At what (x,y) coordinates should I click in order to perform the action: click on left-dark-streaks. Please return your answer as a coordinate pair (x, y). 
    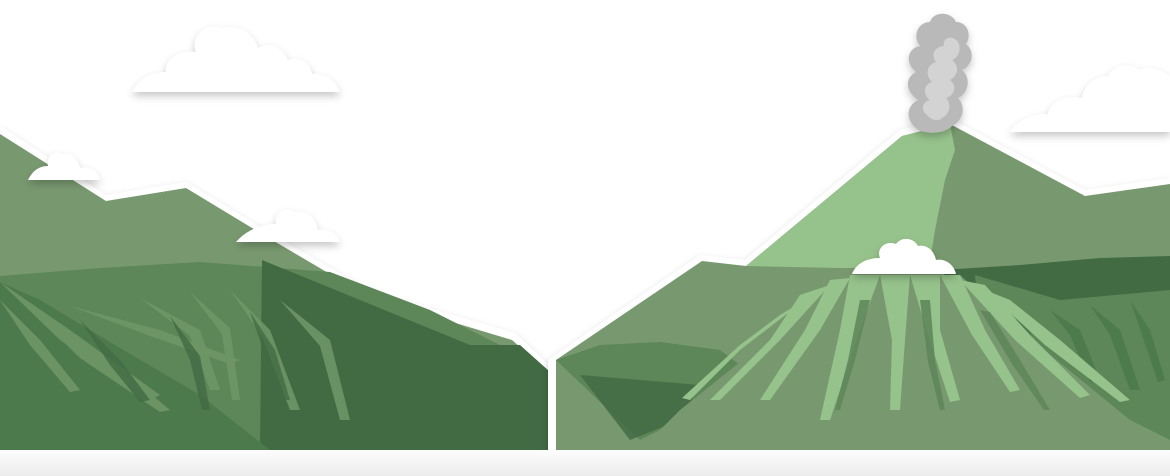
    Looking at the image, I should click on (185, 361).